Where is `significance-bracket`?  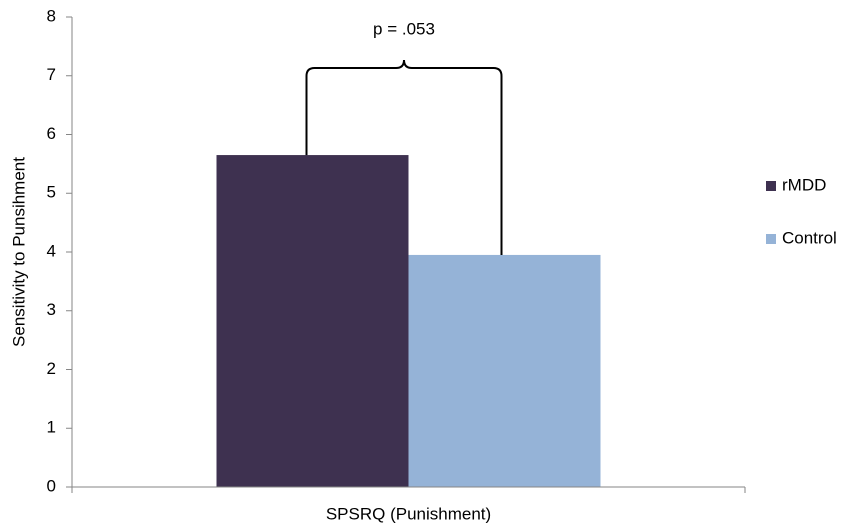 significance-bracket is located at coordinates (404, 157).